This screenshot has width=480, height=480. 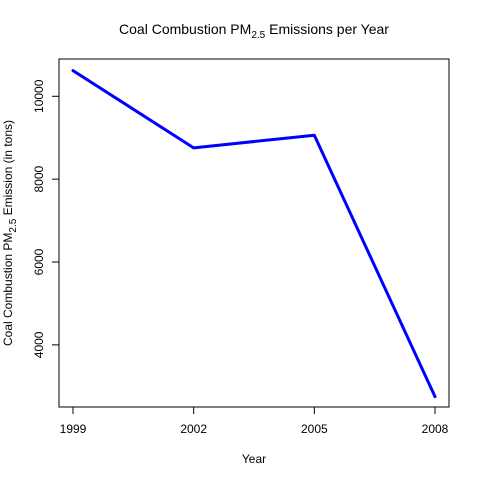 I want to click on y-tick-label: 10000, so click(x=39, y=96).